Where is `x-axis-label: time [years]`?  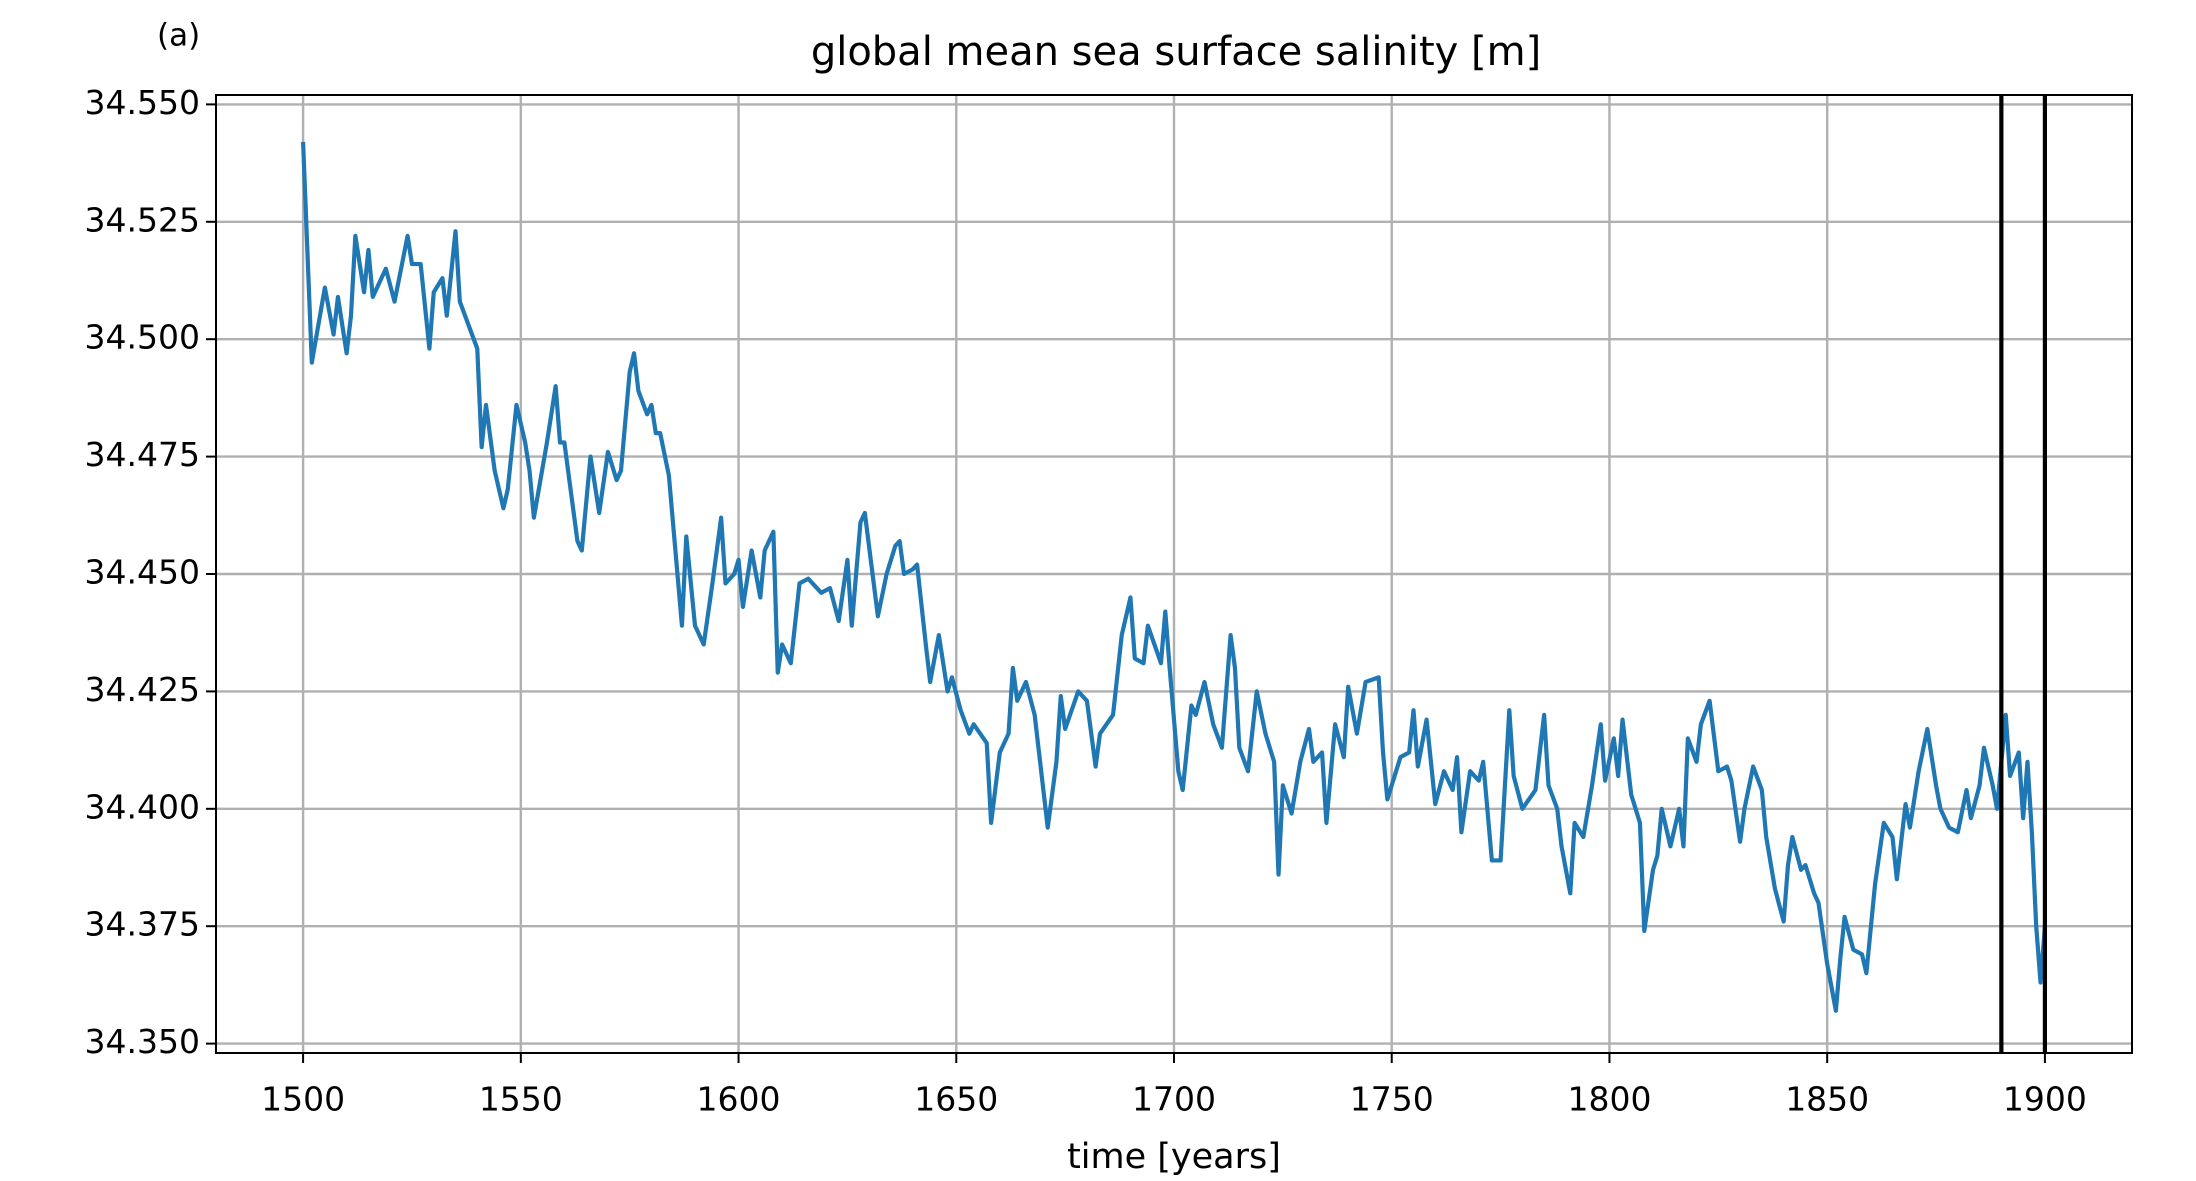
x-axis-label: time [years] is located at coordinates (1174, 1157).